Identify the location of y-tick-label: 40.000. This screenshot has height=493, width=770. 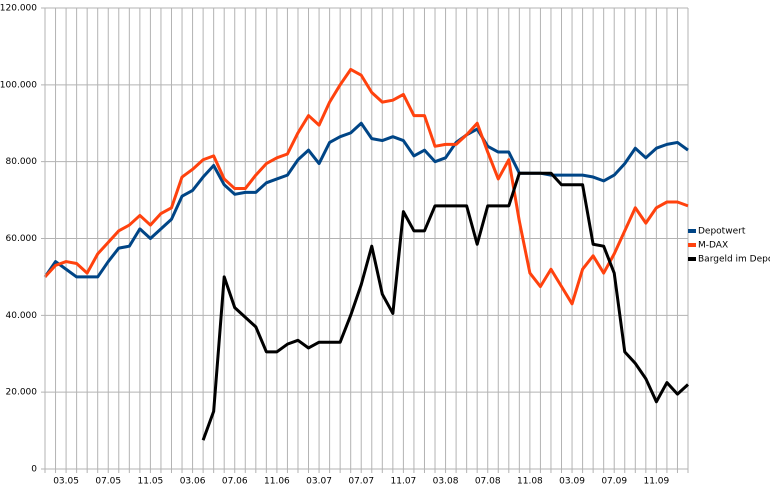
(22, 316).